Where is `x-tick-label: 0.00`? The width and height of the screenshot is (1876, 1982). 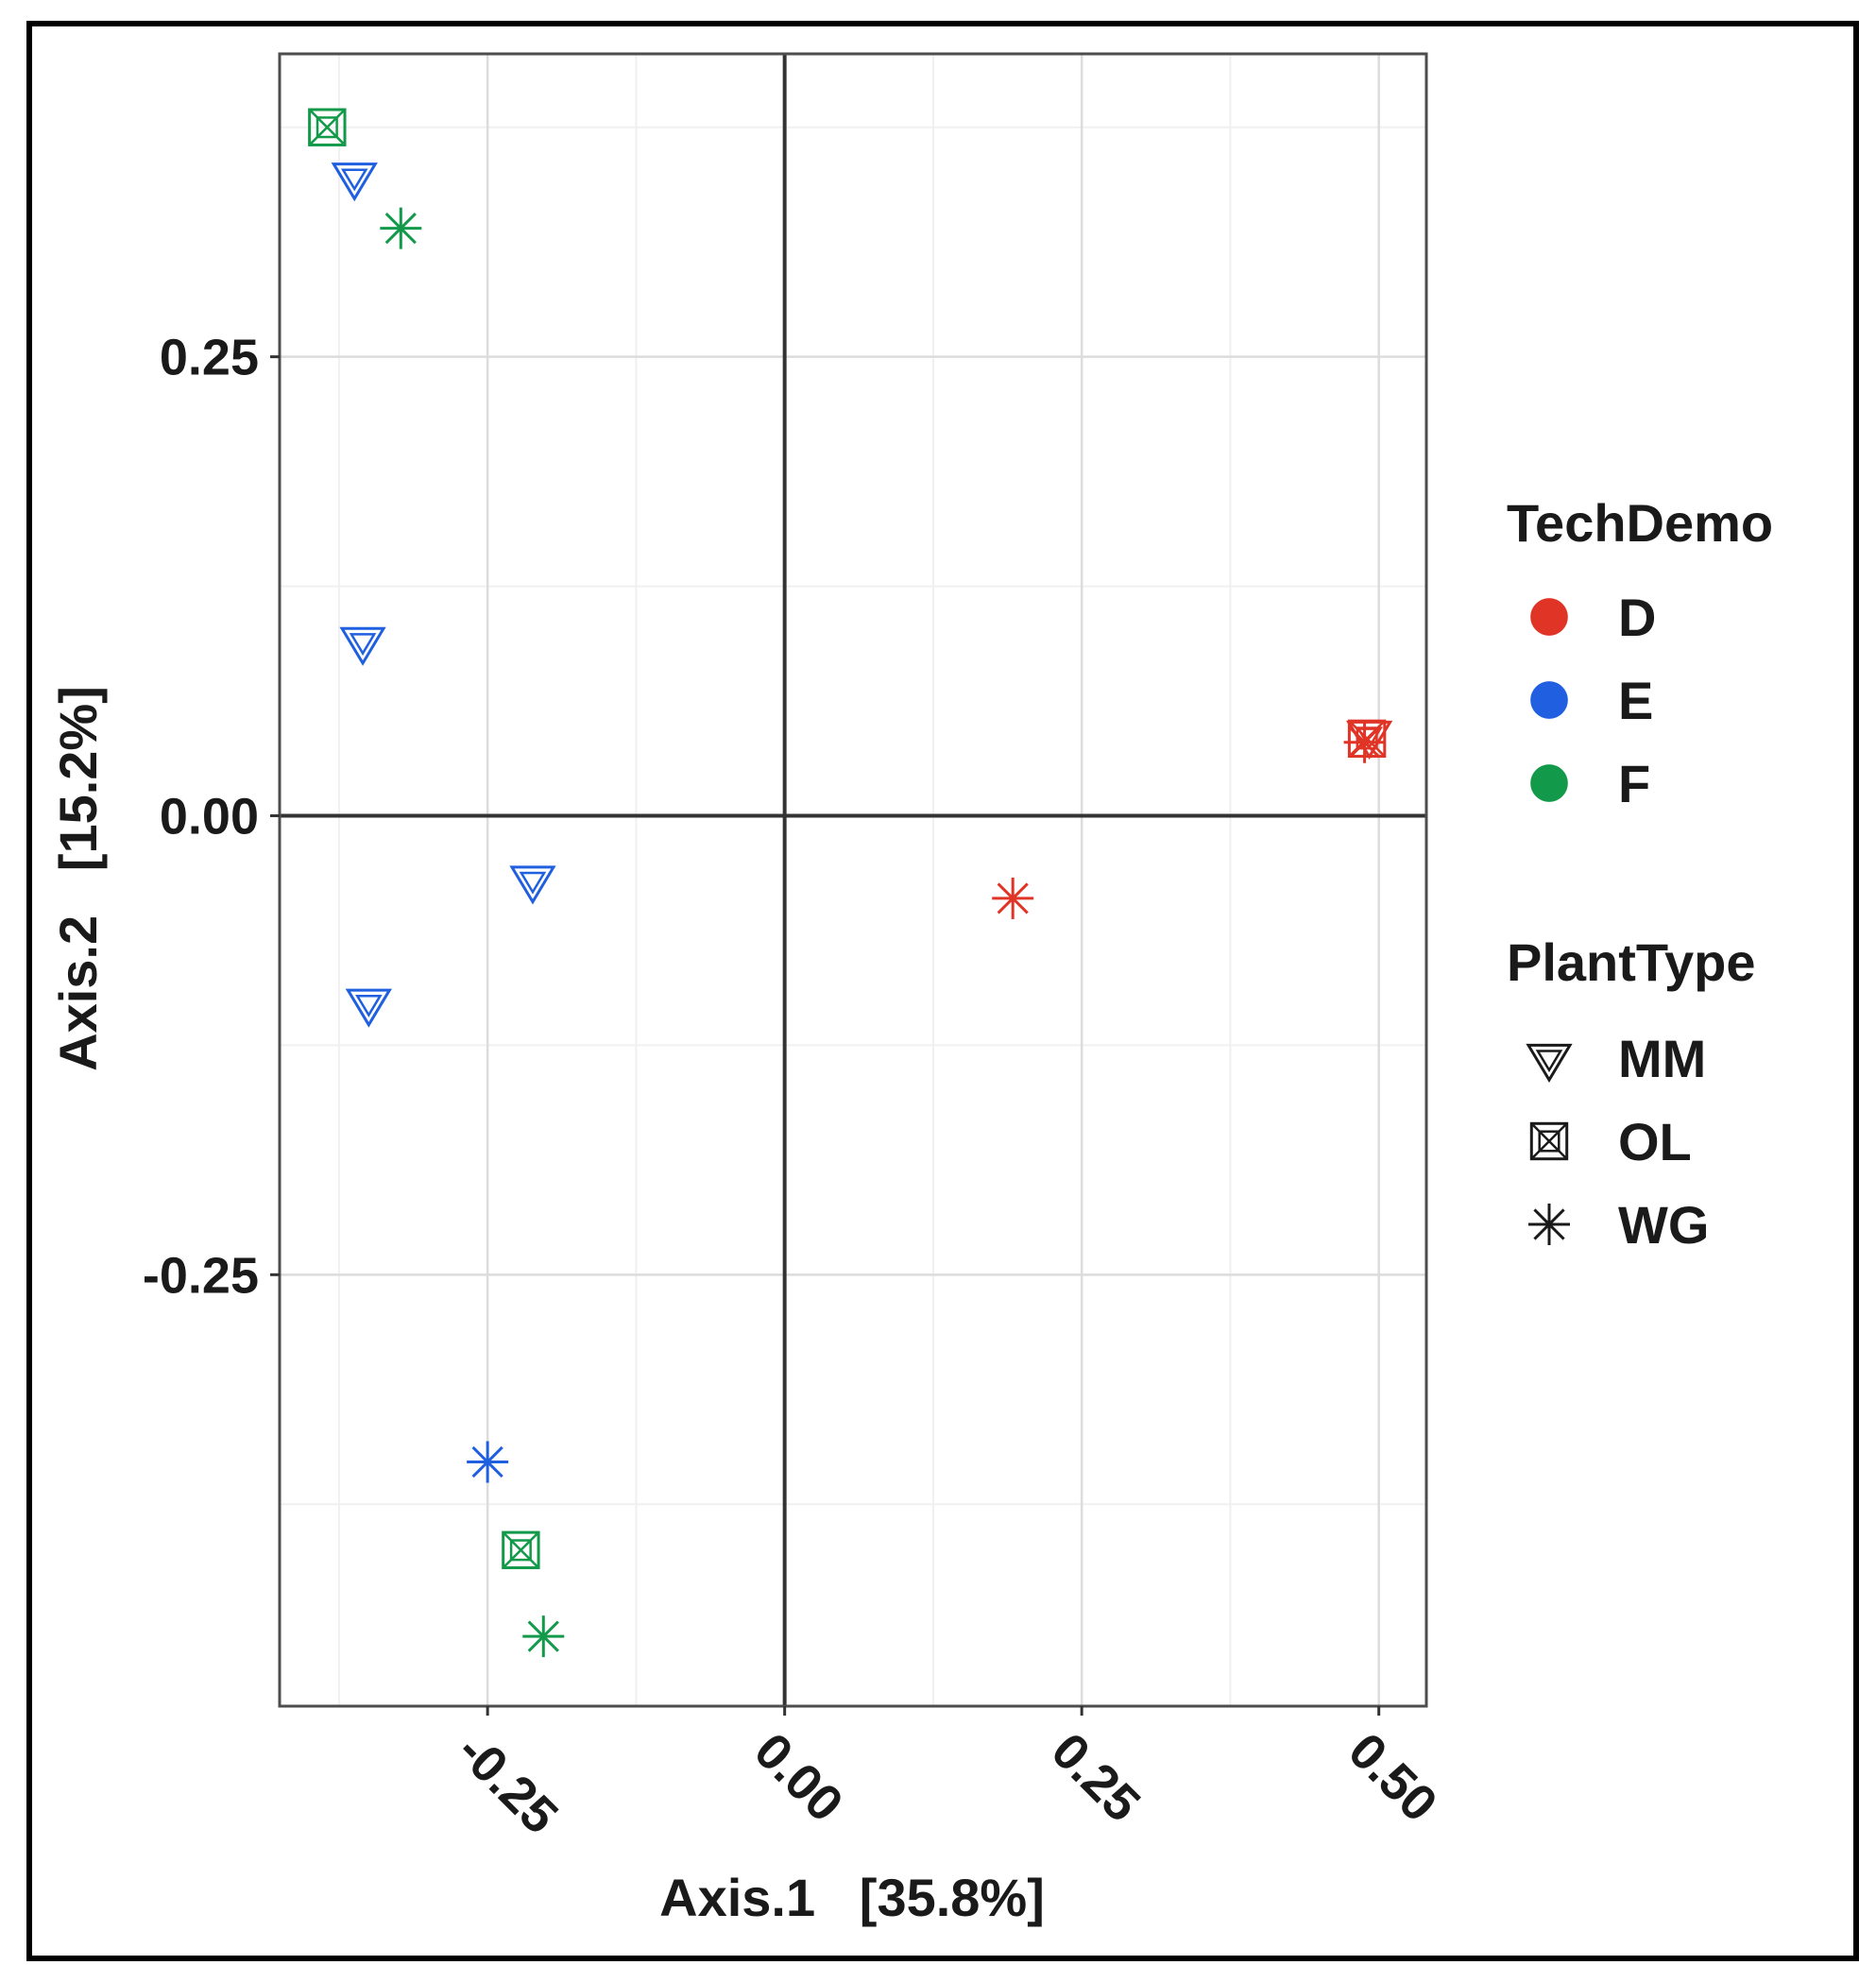 x-tick-label: 0.00 is located at coordinates (798, 1777).